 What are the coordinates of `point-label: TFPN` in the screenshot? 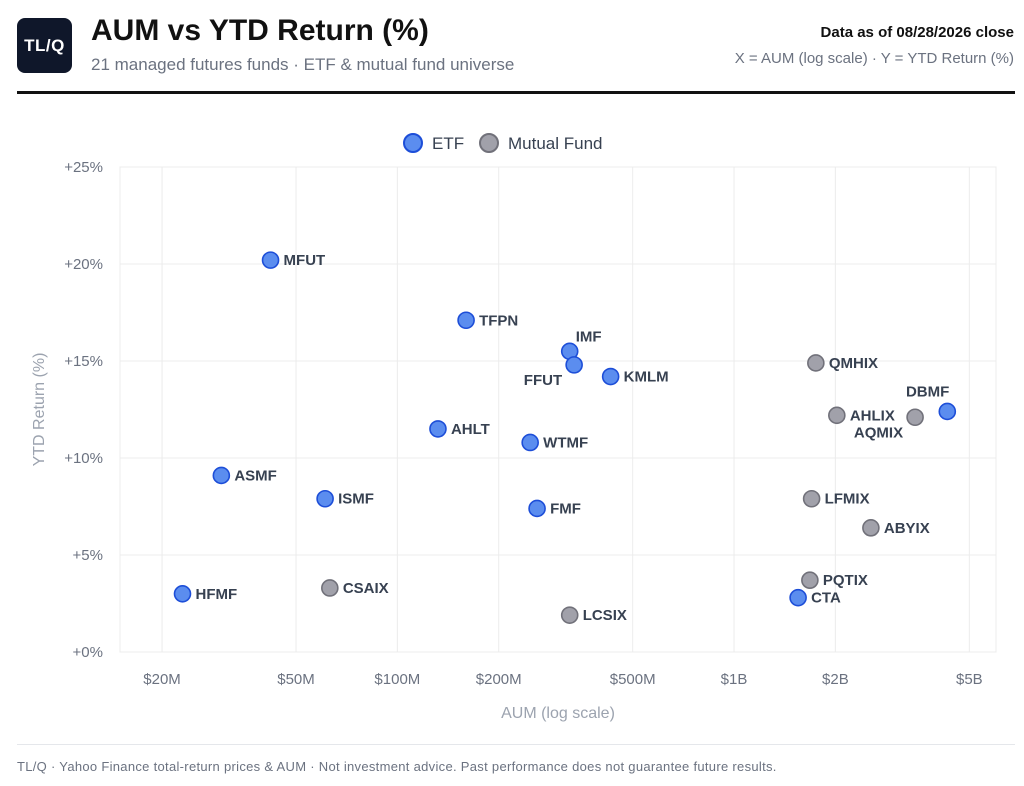 It's located at (498, 320).